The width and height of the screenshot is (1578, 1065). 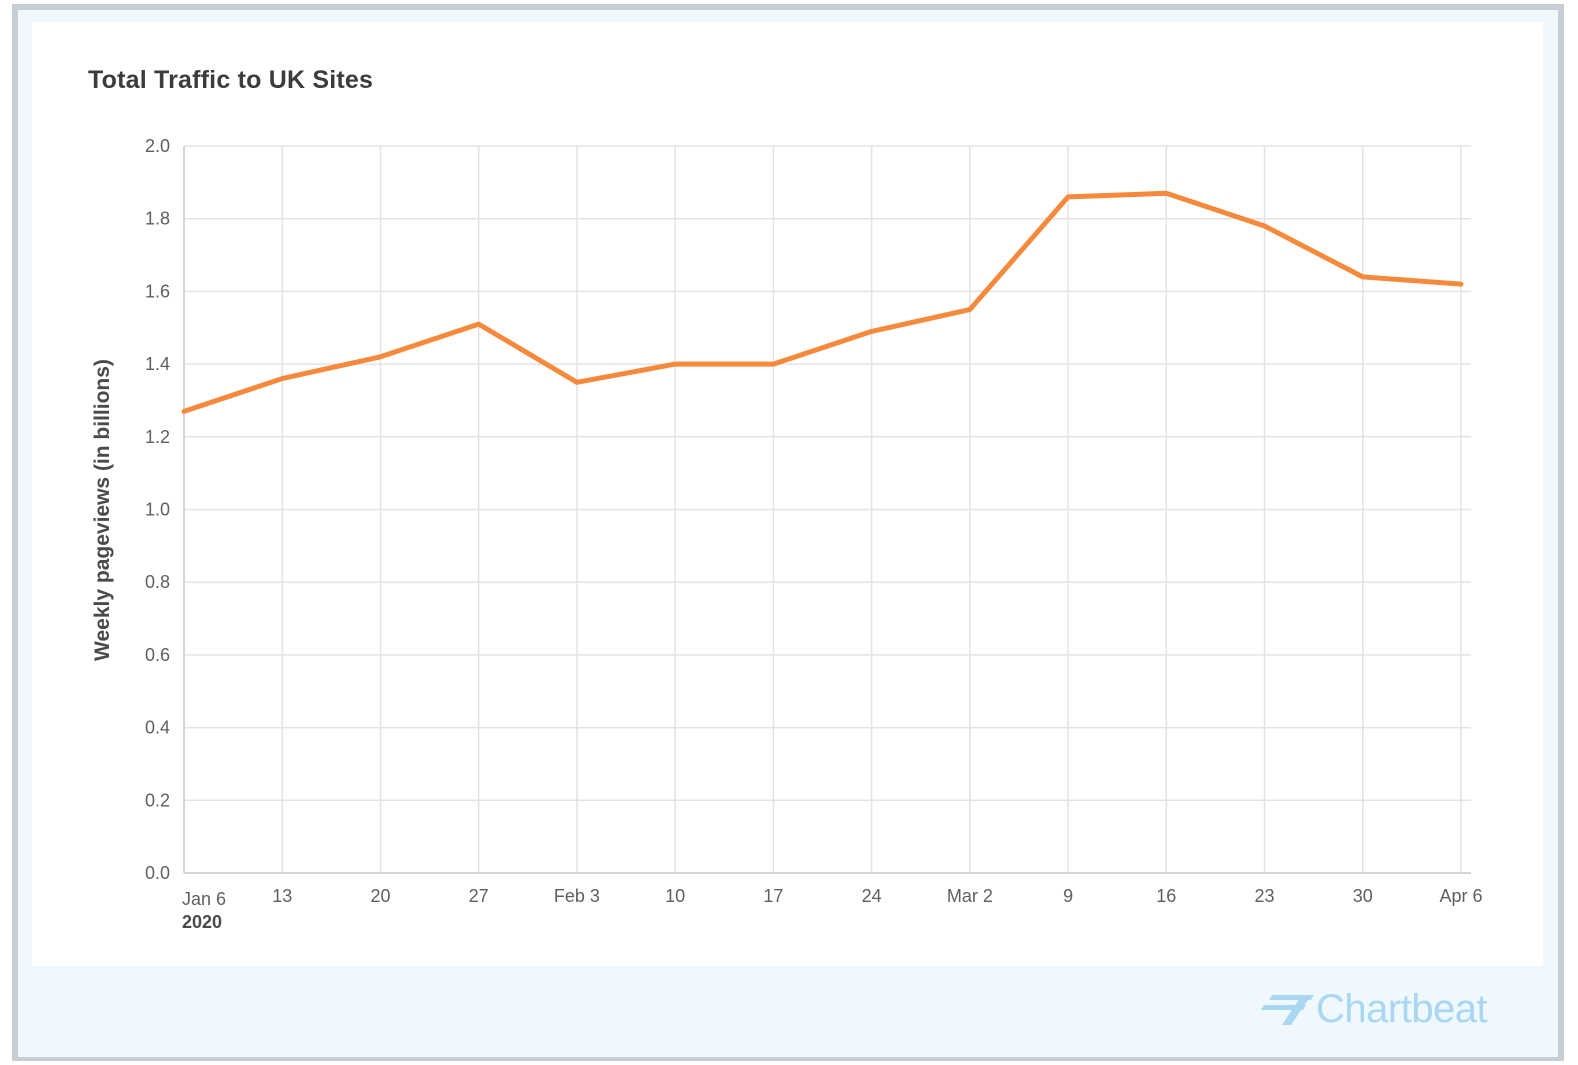 I want to click on y-axis-label: Weekly pageviews (in billions), so click(x=102, y=510).